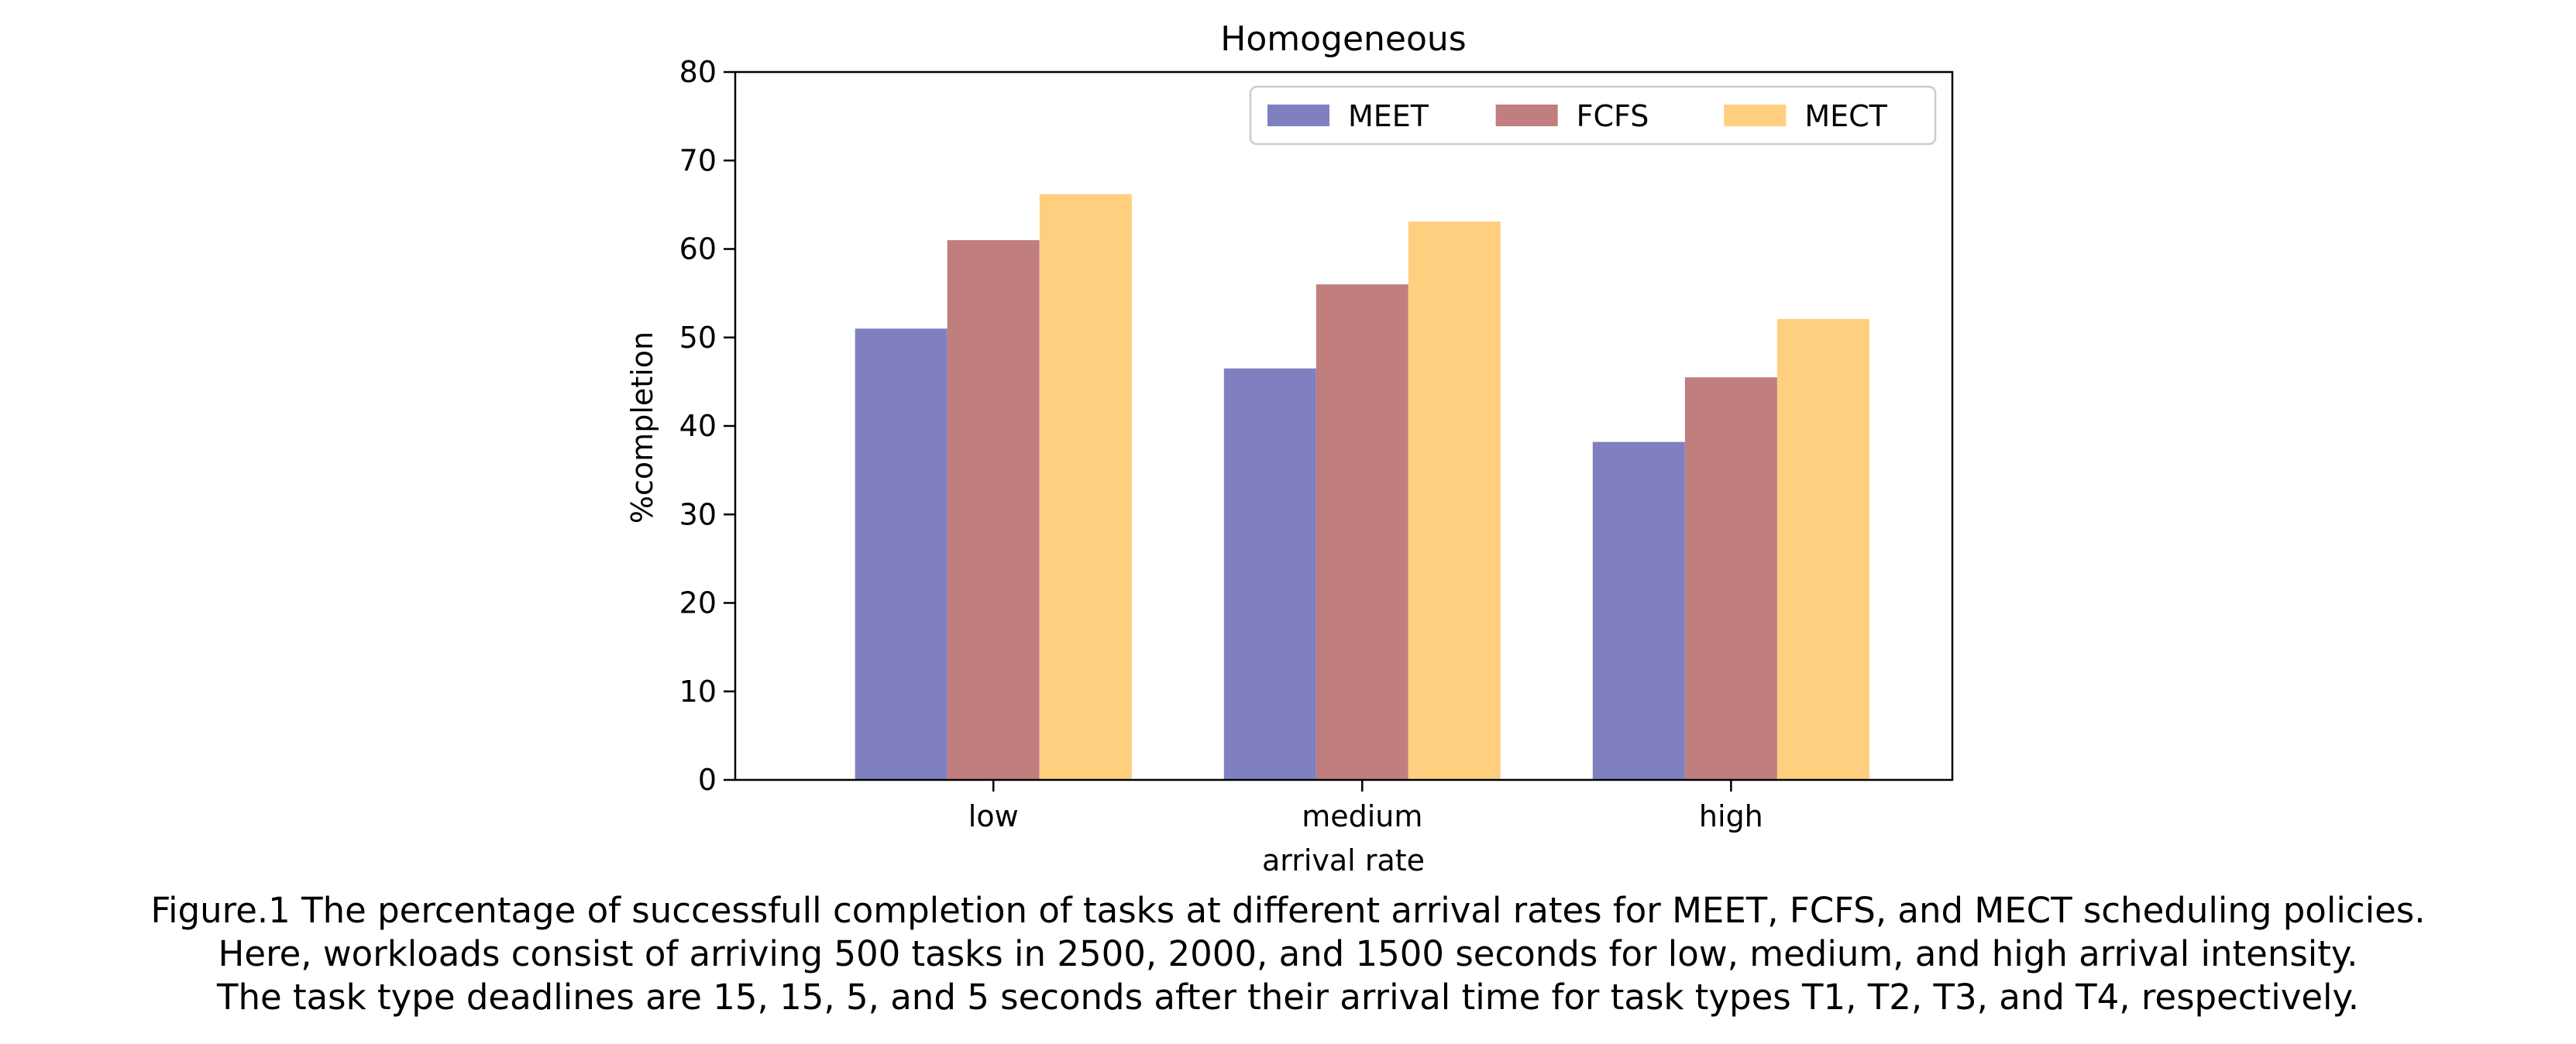 The image size is (2576, 1044). Describe the element at coordinates (698, 692) in the screenshot. I see `y-tick-label: 10` at that location.